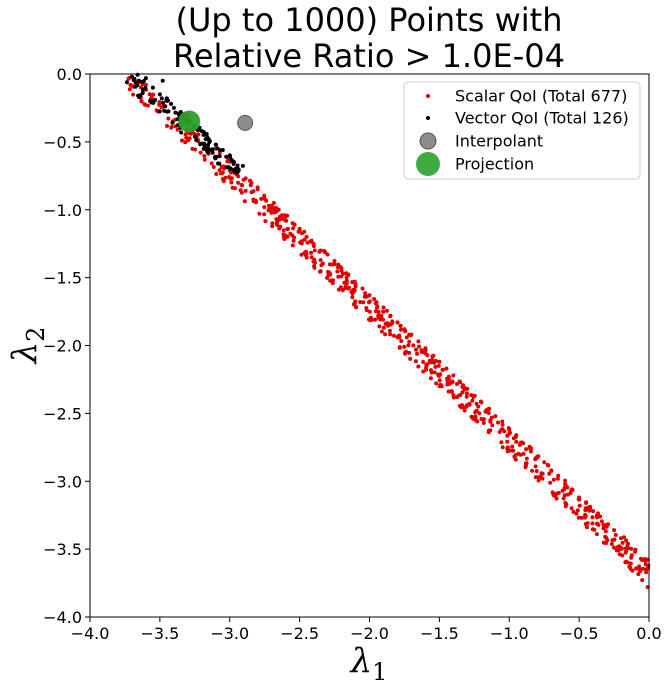  What do you see at coordinates (499, 141) in the screenshot?
I see `legend-label-interpolant: Interpolant` at bounding box center [499, 141].